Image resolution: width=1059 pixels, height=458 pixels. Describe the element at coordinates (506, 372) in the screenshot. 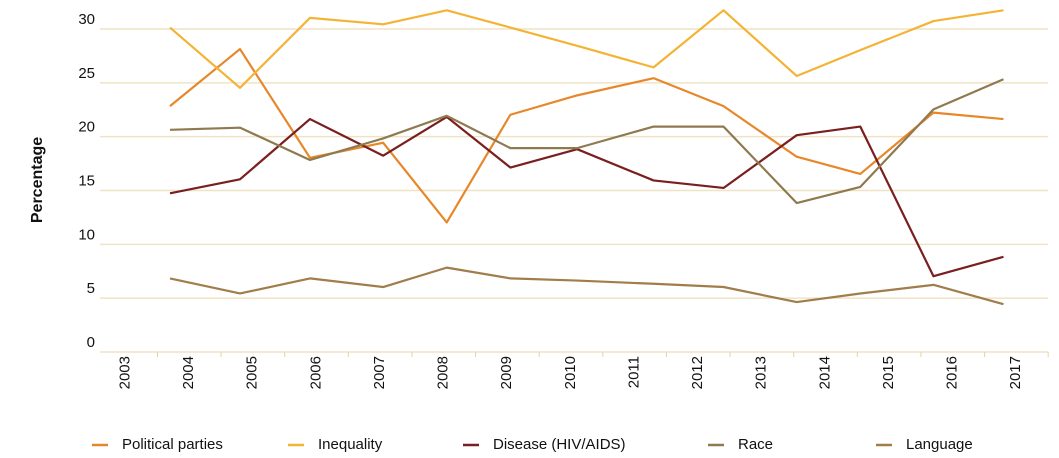

I see `x-tick-label: 2009` at that location.